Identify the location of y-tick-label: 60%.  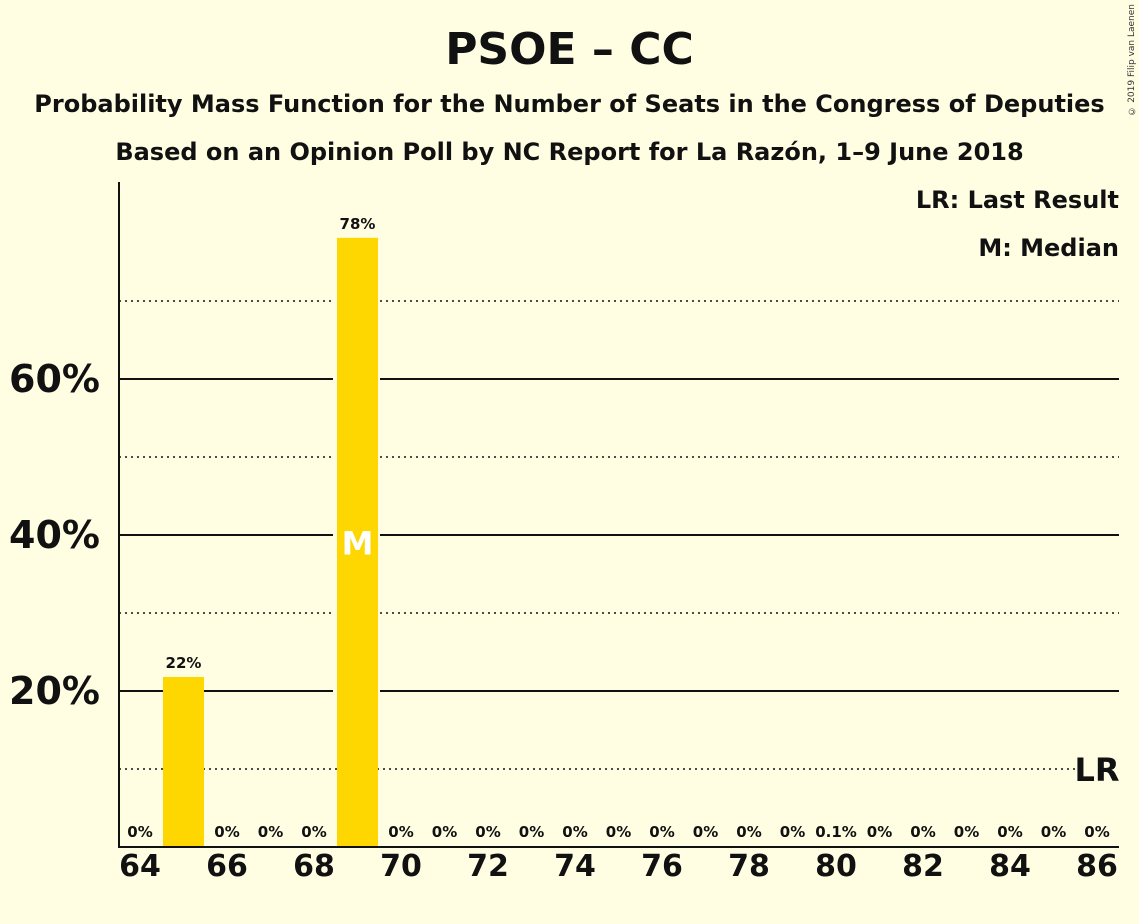
(54, 379).